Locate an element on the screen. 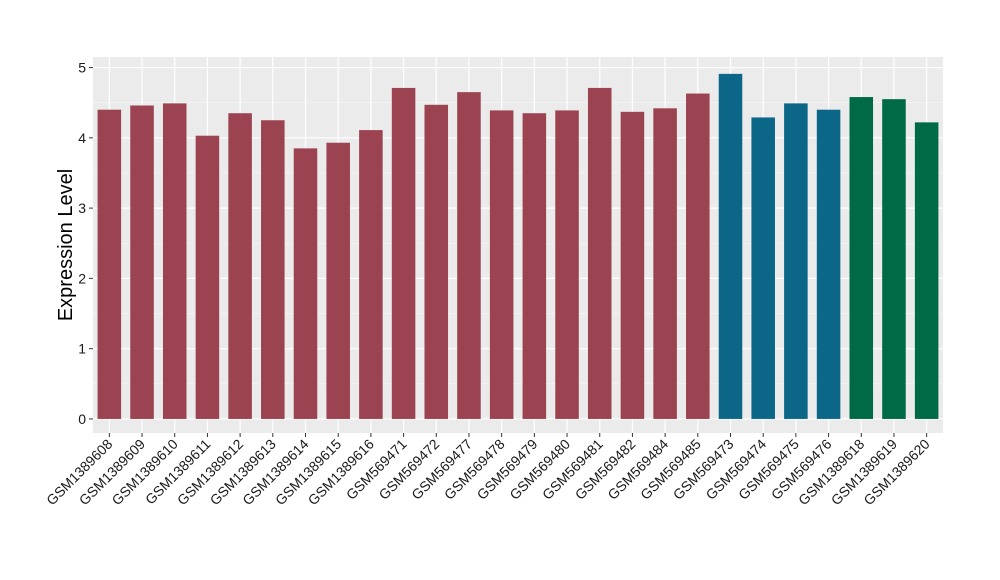  bar-GSM1389620 is located at coordinates (926, 270).